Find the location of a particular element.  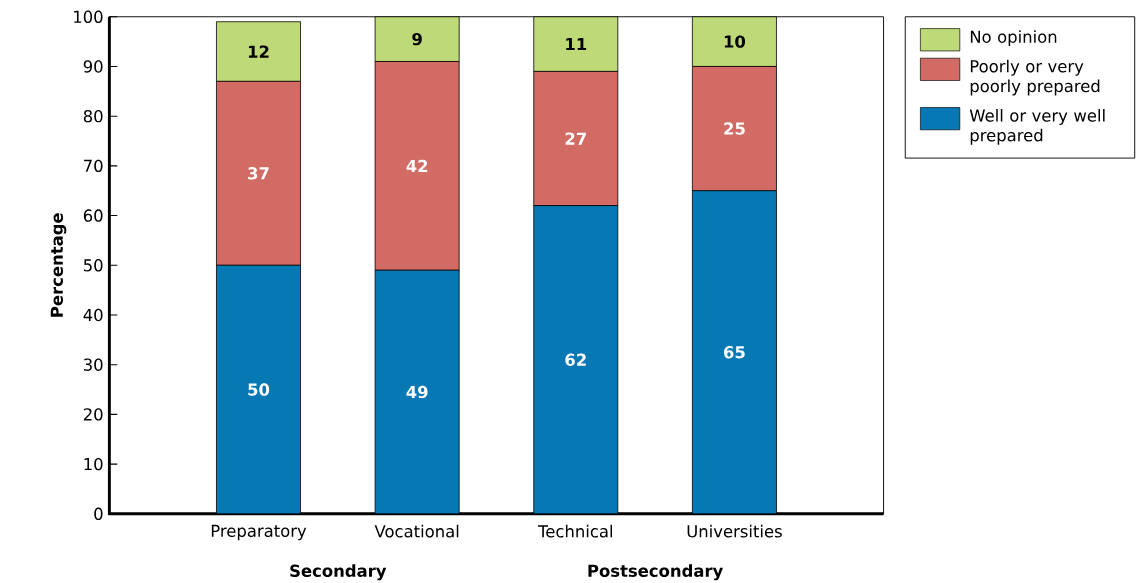

text: Postsecondary is located at coordinates (655, 572).